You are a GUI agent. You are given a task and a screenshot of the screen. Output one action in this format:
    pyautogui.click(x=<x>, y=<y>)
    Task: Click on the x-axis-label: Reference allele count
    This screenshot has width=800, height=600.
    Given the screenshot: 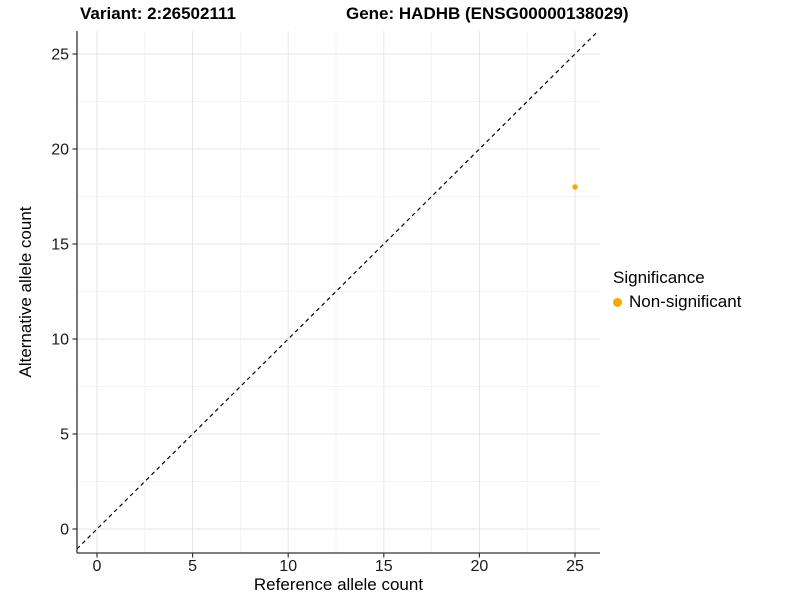 What is the action you would take?
    pyautogui.click(x=338, y=584)
    